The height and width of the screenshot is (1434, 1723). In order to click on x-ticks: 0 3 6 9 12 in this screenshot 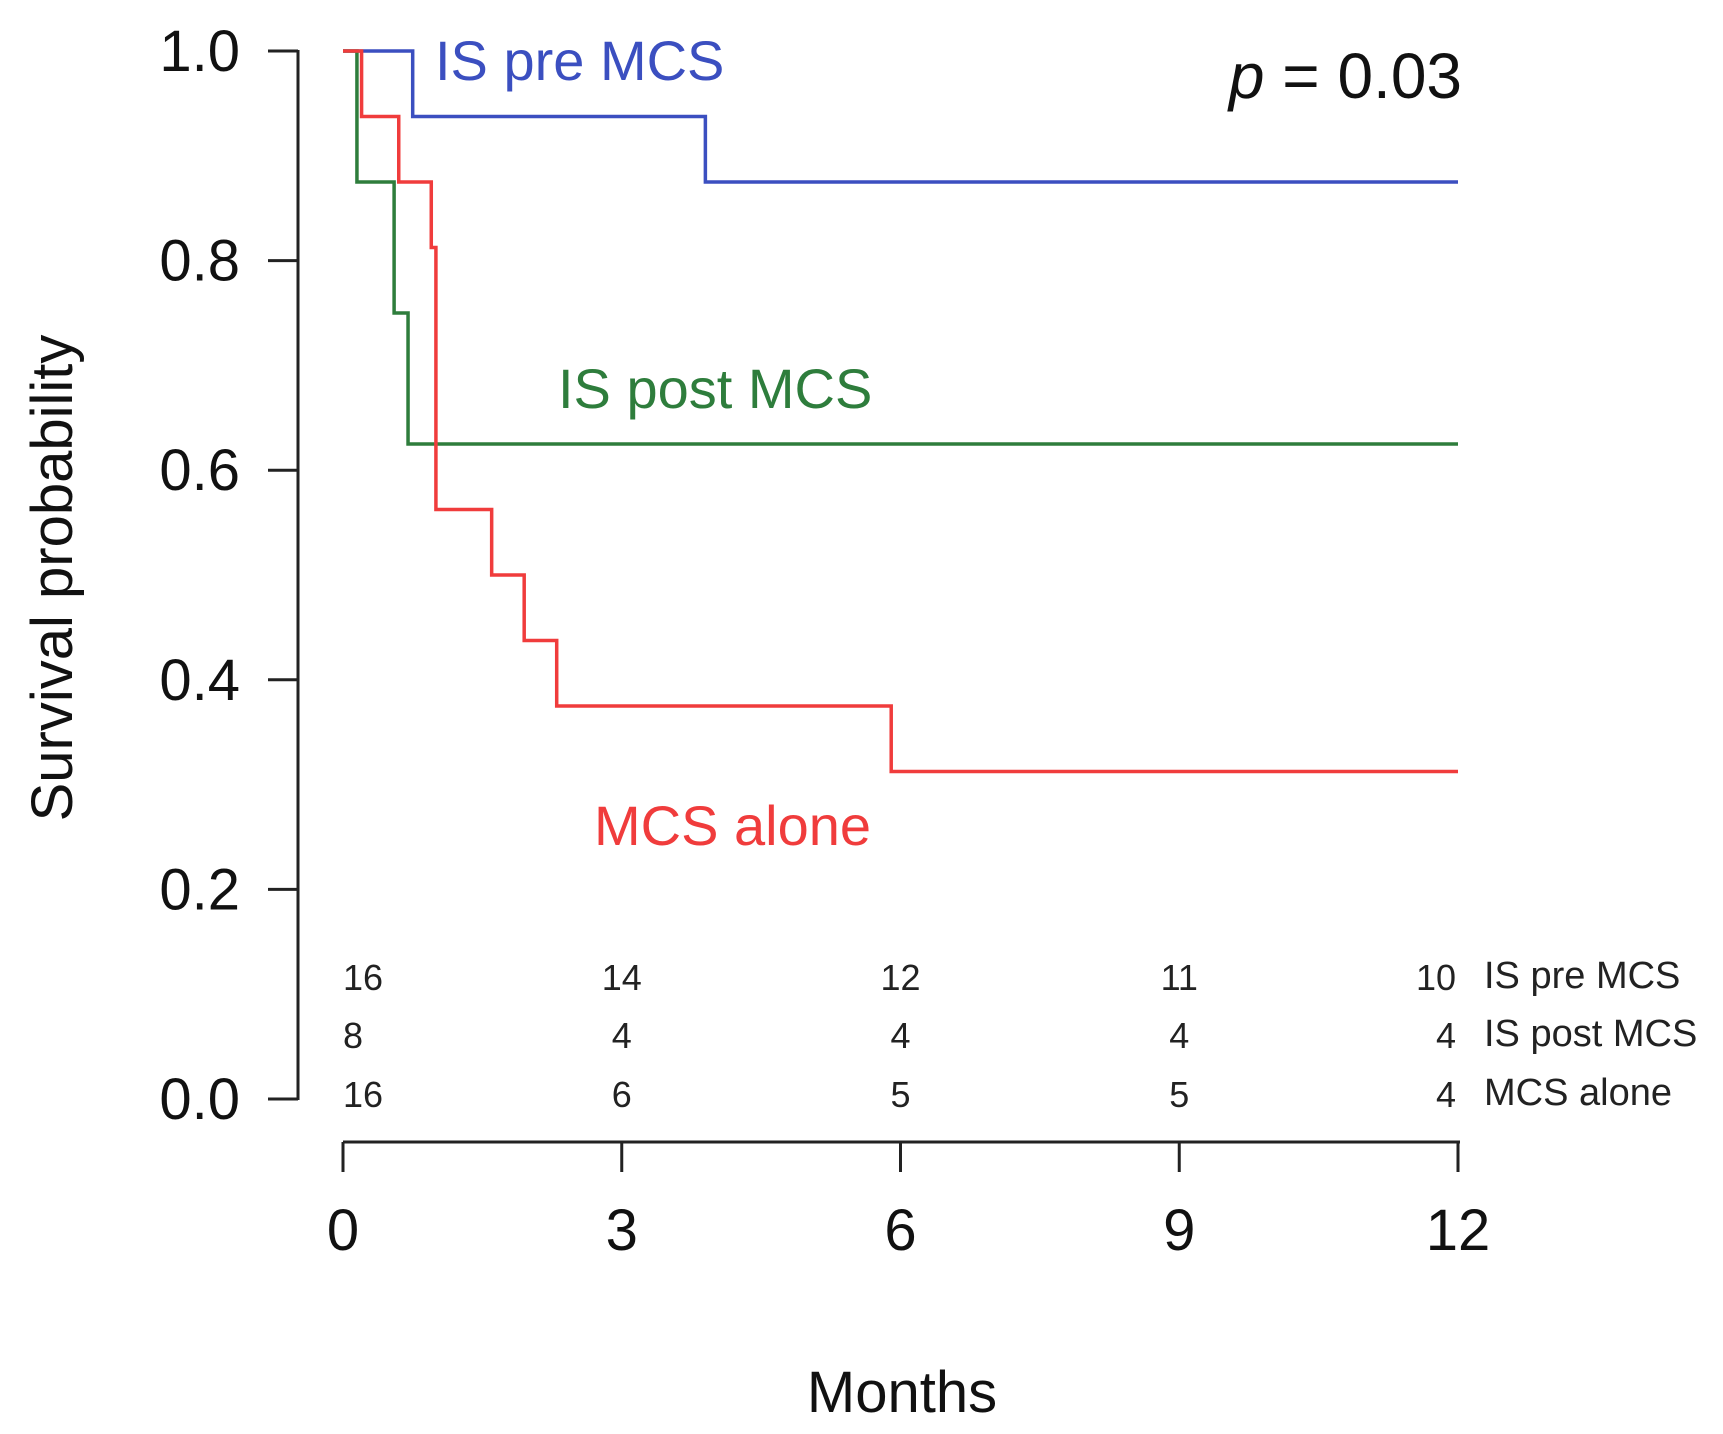, I will do `click(908, 1202)`.